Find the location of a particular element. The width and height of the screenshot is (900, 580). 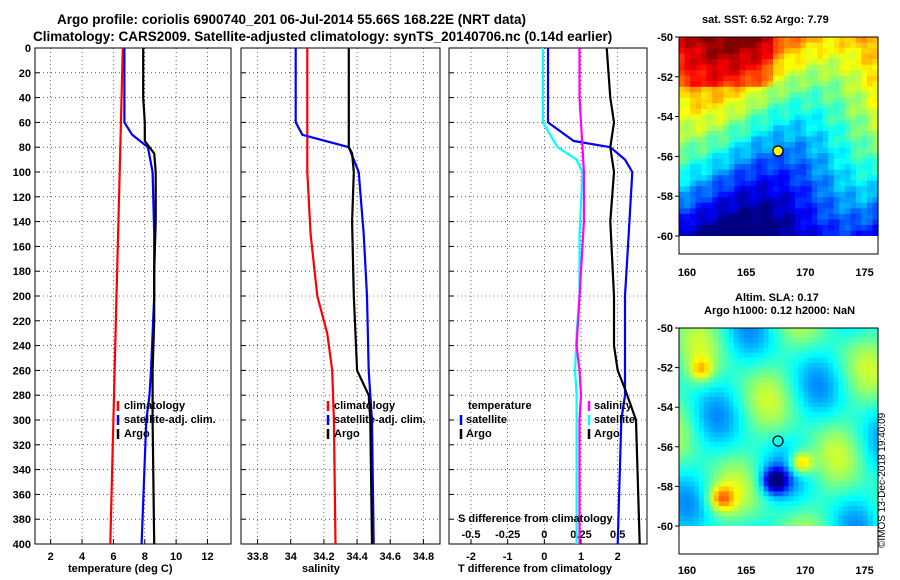

depth-tick-label: 80 is located at coordinates (25, 148).